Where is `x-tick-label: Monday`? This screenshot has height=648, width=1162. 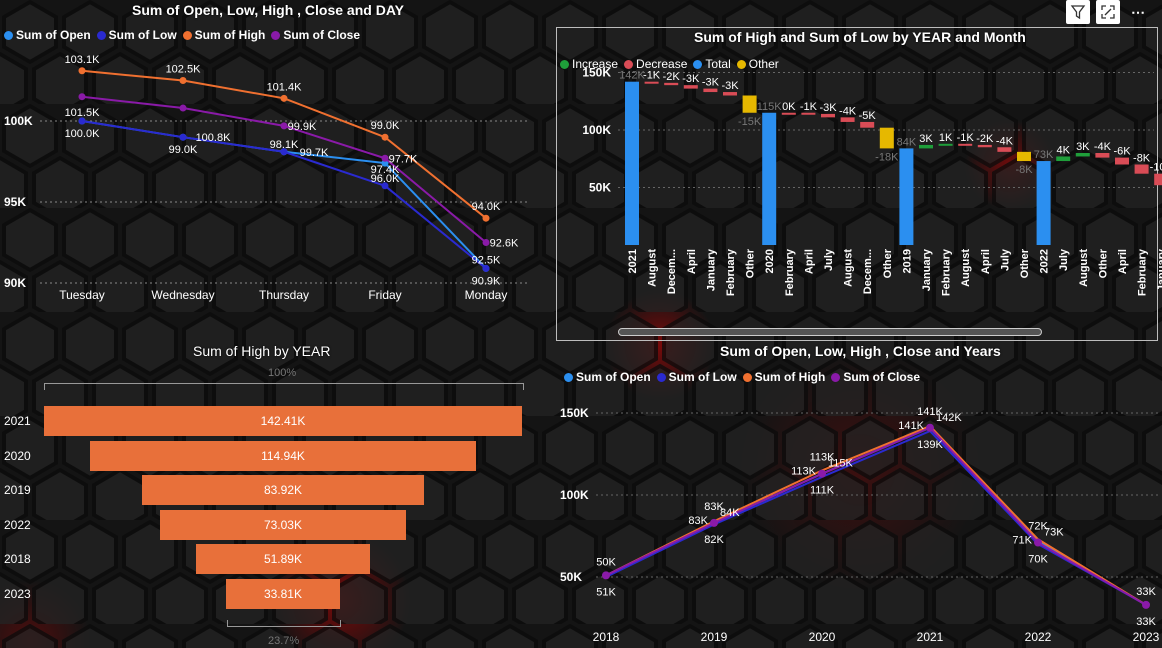 x-tick-label: Monday is located at coordinates (486, 295).